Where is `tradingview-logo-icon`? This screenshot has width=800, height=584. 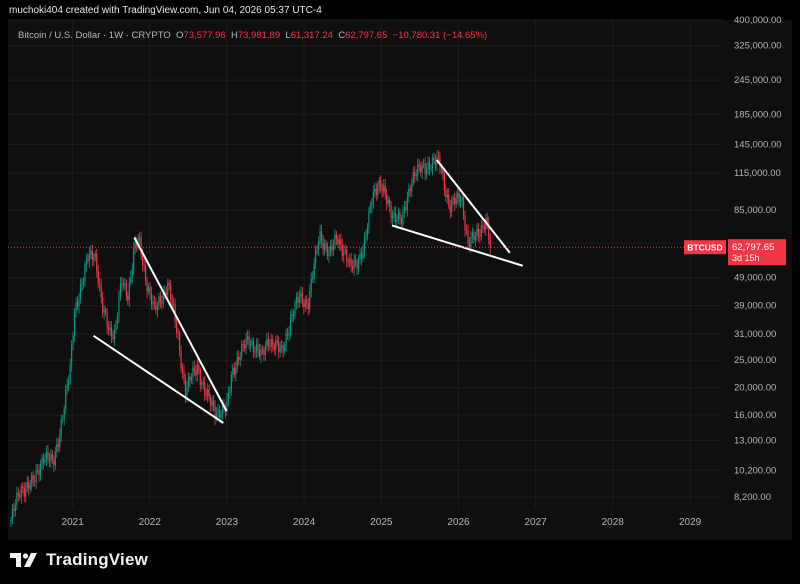 tradingview-logo-icon is located at coordinates (23, 560).